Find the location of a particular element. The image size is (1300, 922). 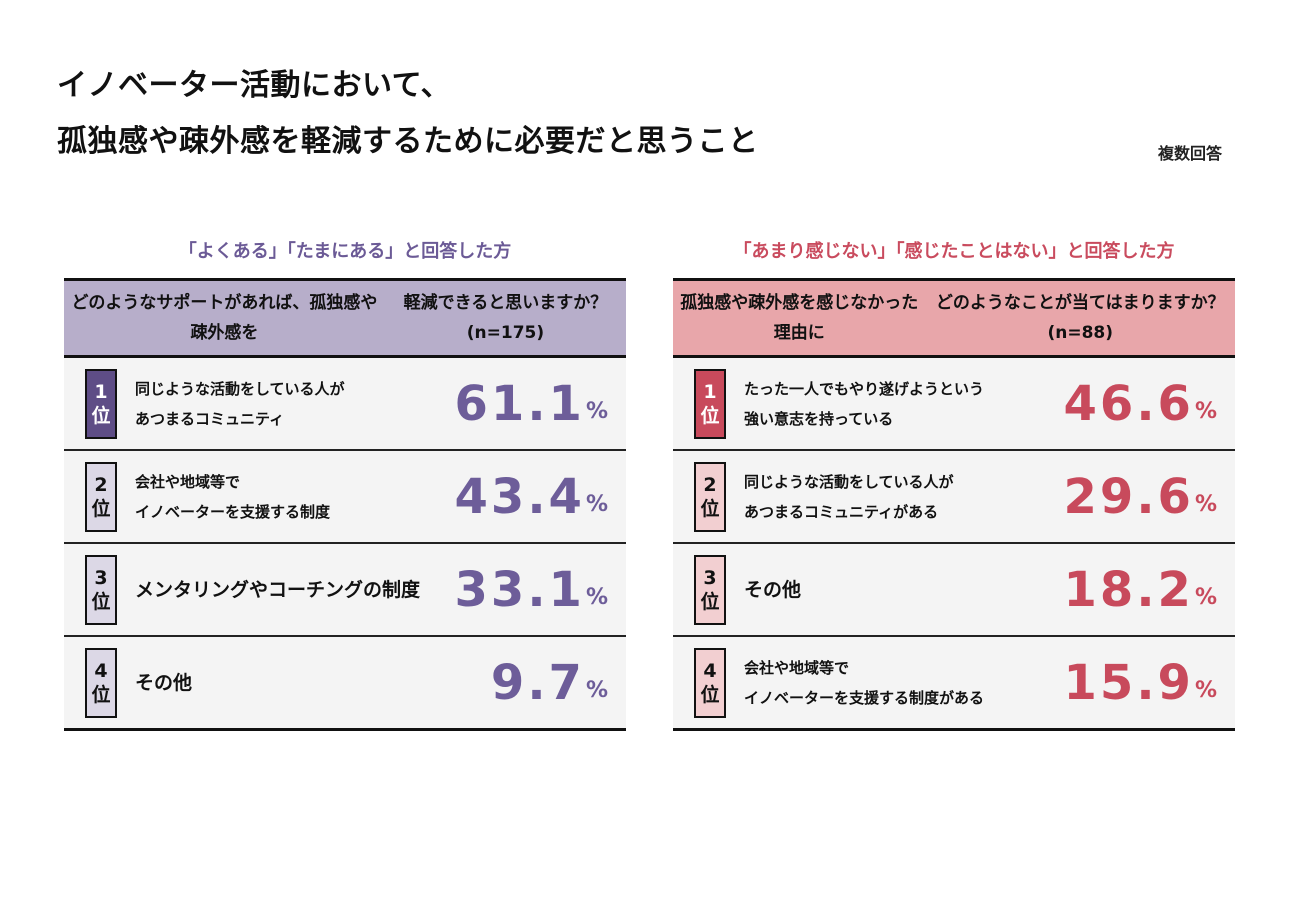

percentage-value: 43.4% is located at coordinates (531, 496).